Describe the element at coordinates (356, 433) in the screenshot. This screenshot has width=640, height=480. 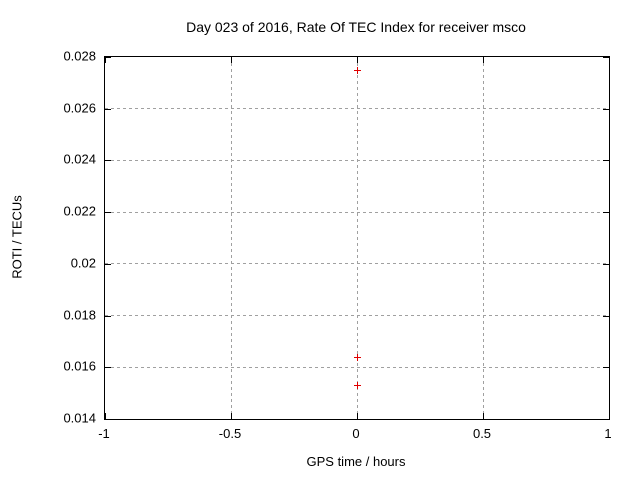
I see `x-tick-label: 0` at that location.